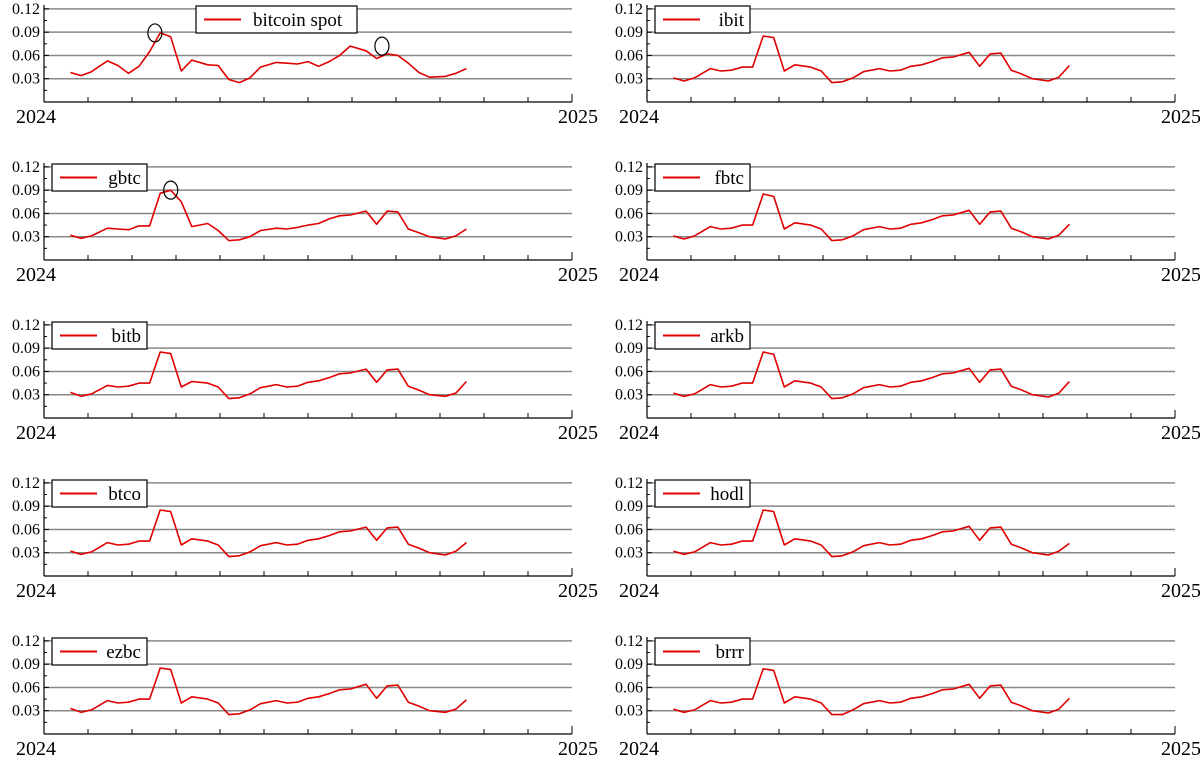 Image resolution: width=1200 pixels, height=783 pixels. I want to click on chart-panel: 0.12 0.09 0.06 0.03 2024 2025 ezbc, so click(300, 707).